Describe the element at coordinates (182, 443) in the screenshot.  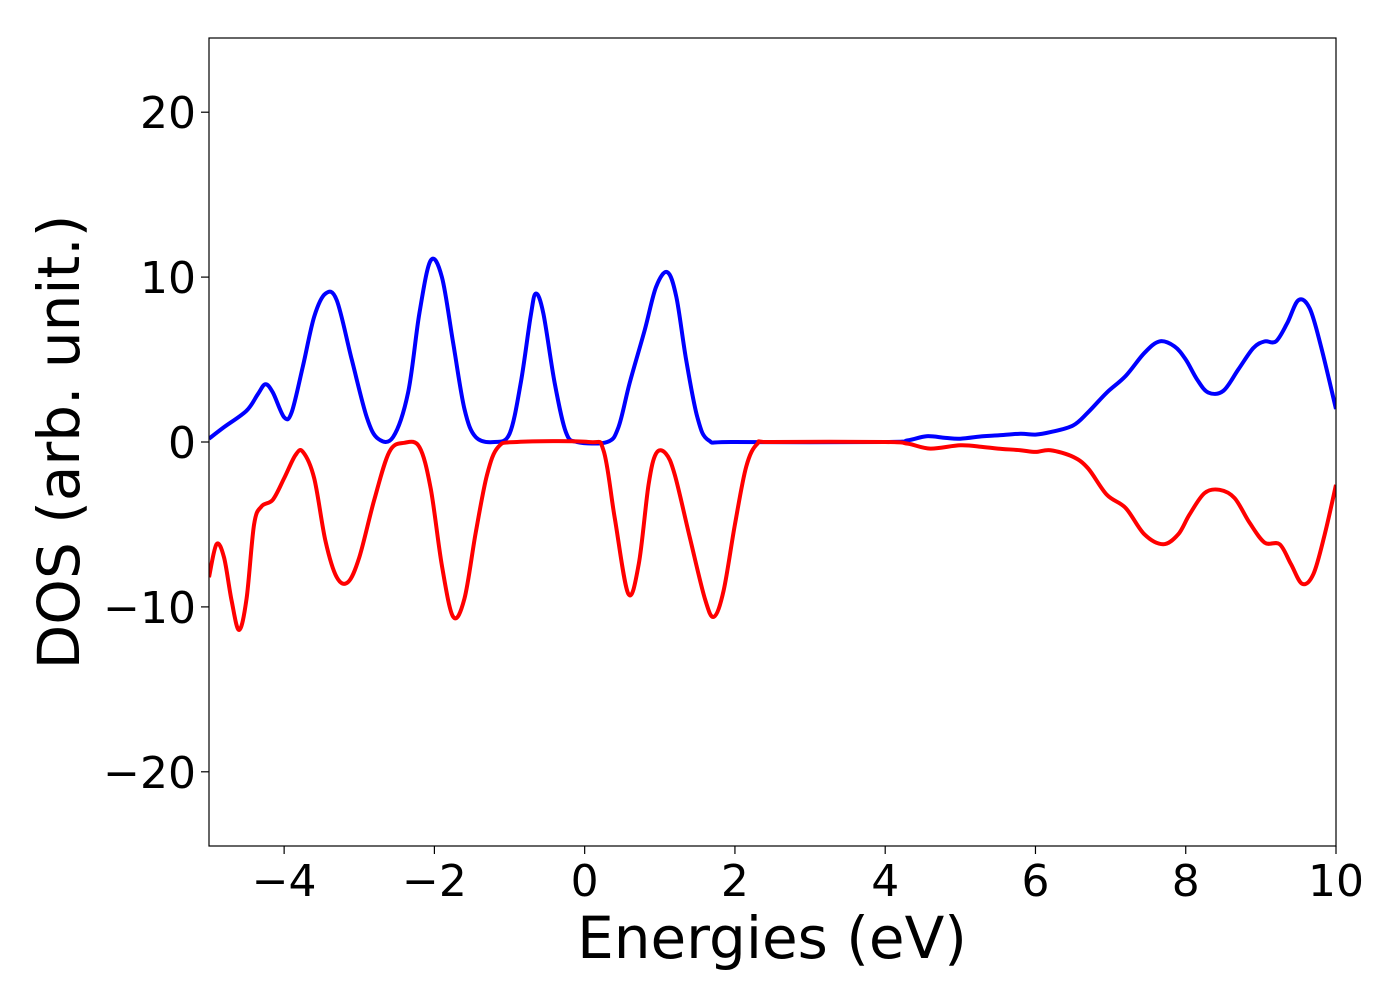
I see `y-tick-label: 0` at that location.